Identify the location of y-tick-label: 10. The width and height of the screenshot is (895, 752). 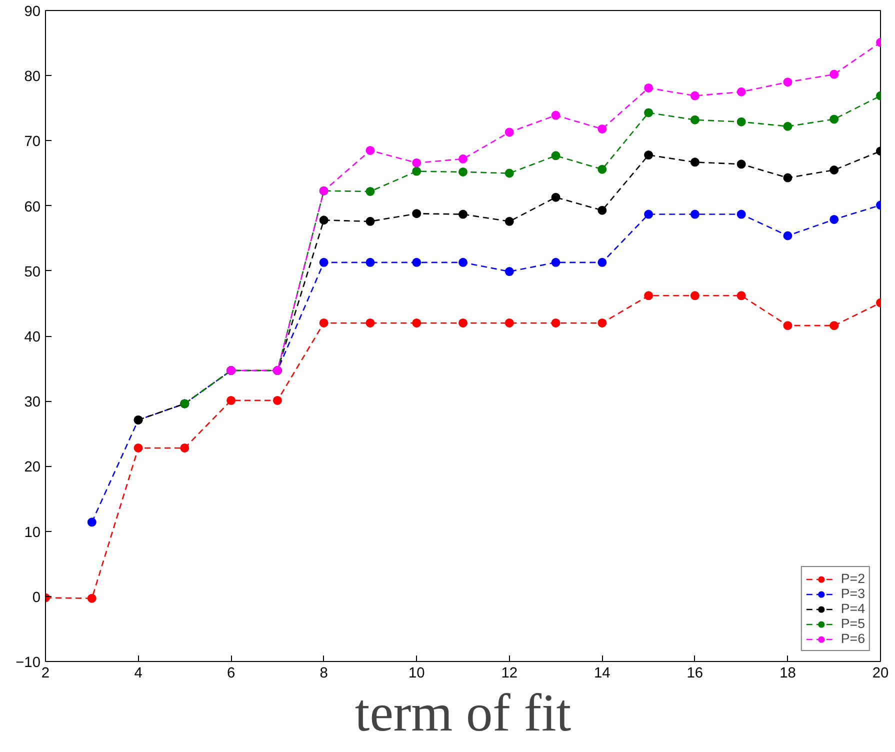
(32, 532).